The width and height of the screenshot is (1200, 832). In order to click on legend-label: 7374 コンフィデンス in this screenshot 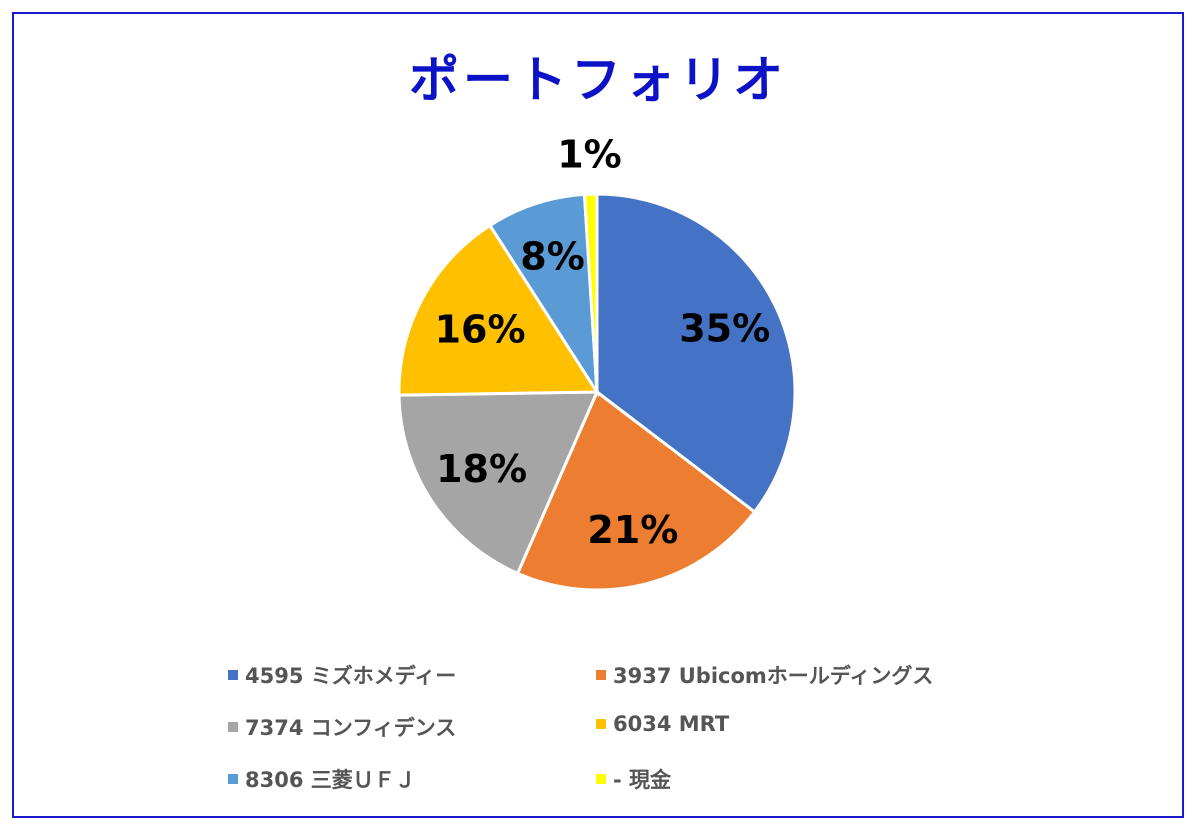, I will do `click(351, 728)`.